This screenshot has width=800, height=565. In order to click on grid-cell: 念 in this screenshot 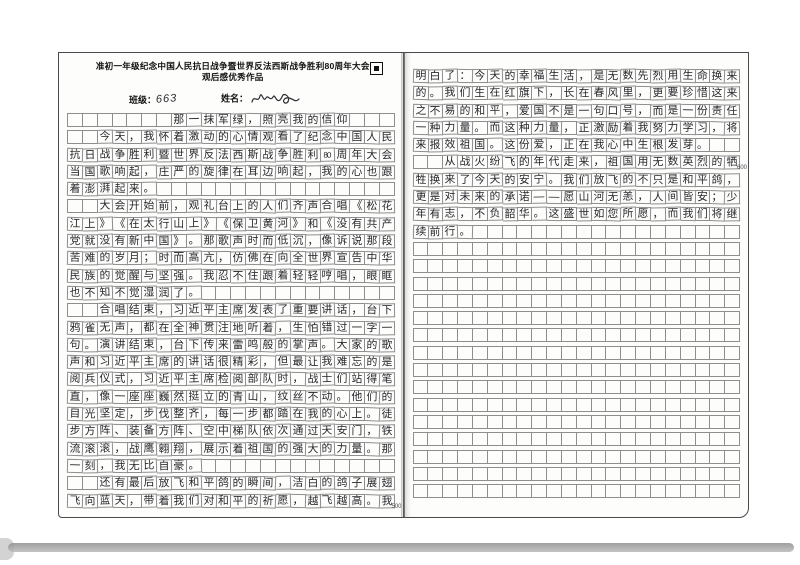, I will do `click(328, 137)`.